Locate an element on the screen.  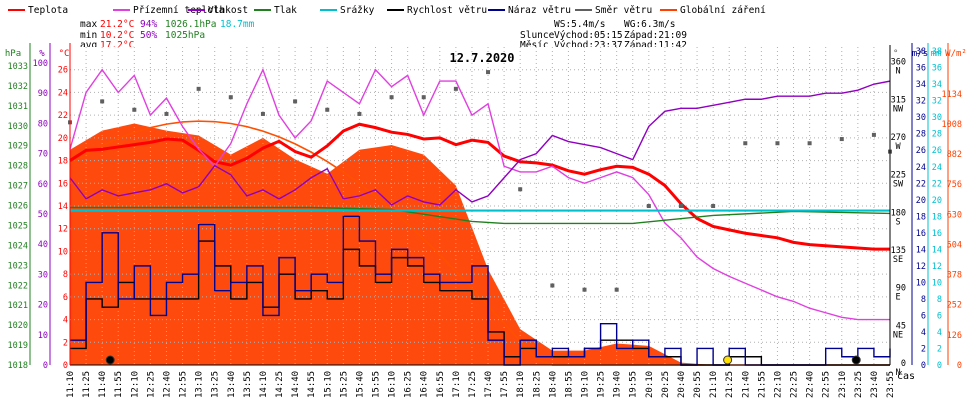
axis-tick-mm: 28 is located at coordinates (937, 135).